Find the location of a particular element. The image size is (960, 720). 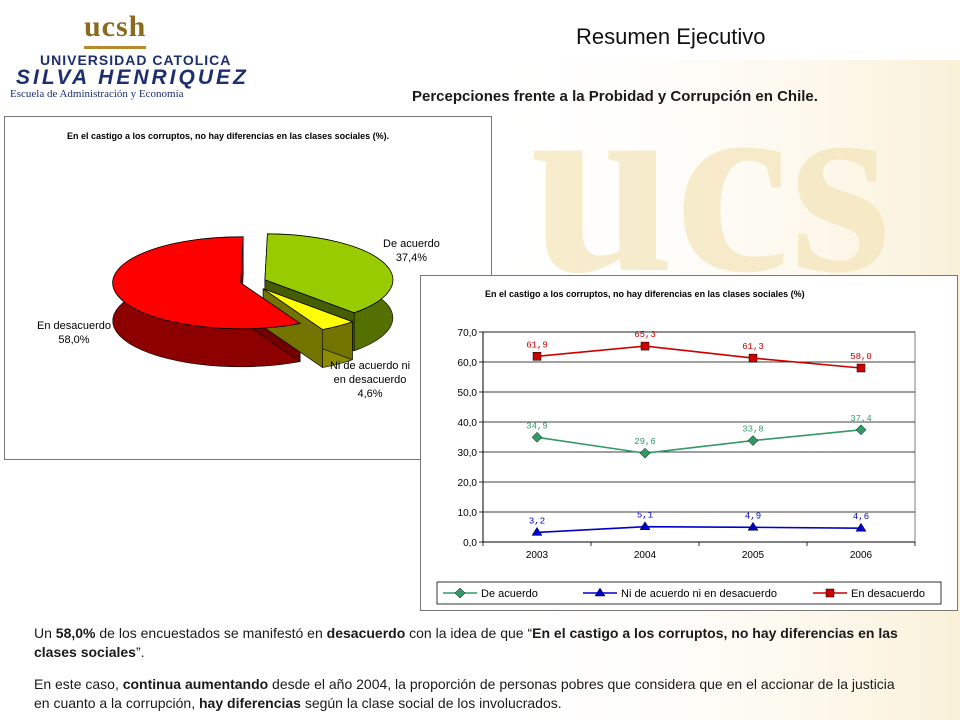

p1-run-2: de los encuestados se manifestó en is located at coordinates (211, 633).